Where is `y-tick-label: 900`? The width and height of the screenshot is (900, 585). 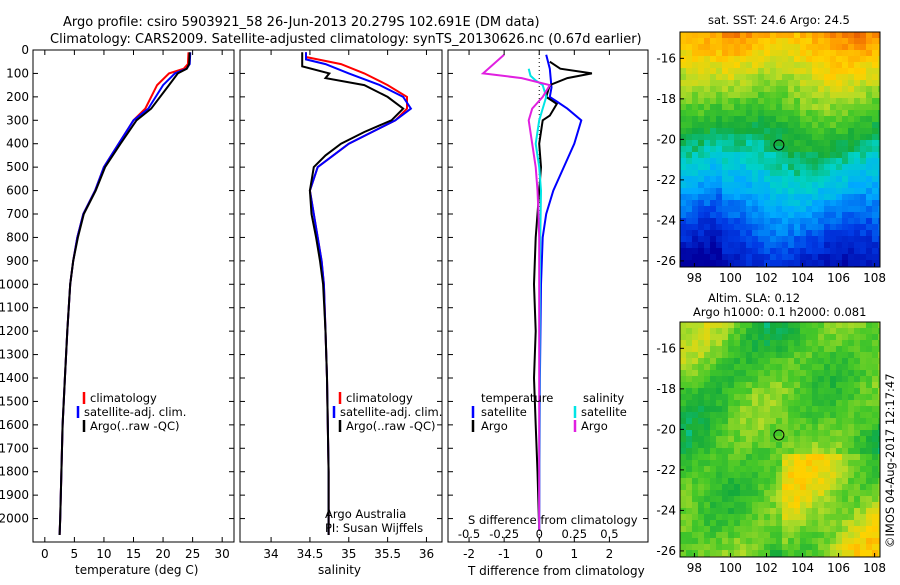
y-tick-label: 900 is located at coordinates (17, 261).